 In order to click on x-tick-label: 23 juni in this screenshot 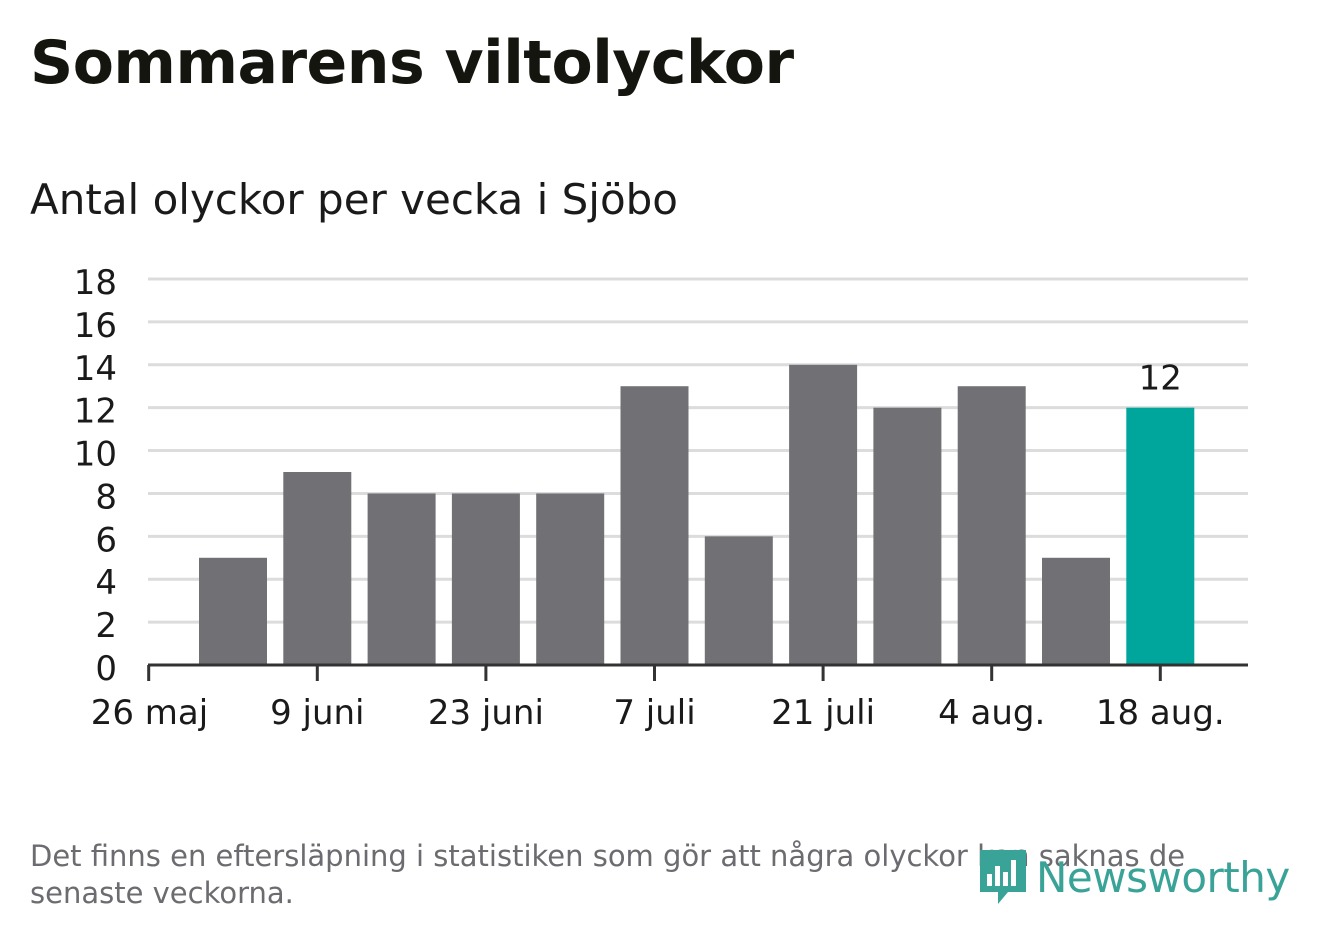, I will do `click(486, 713)`.